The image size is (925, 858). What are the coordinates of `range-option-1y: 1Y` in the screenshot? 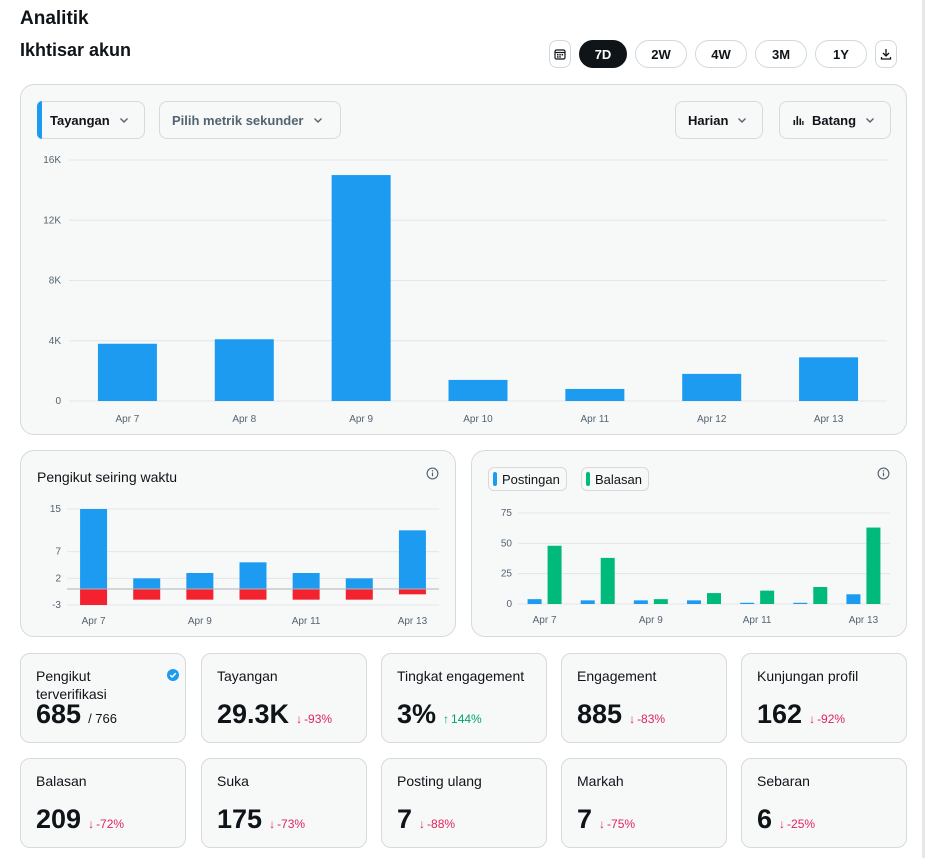 It's located at (841, 54).